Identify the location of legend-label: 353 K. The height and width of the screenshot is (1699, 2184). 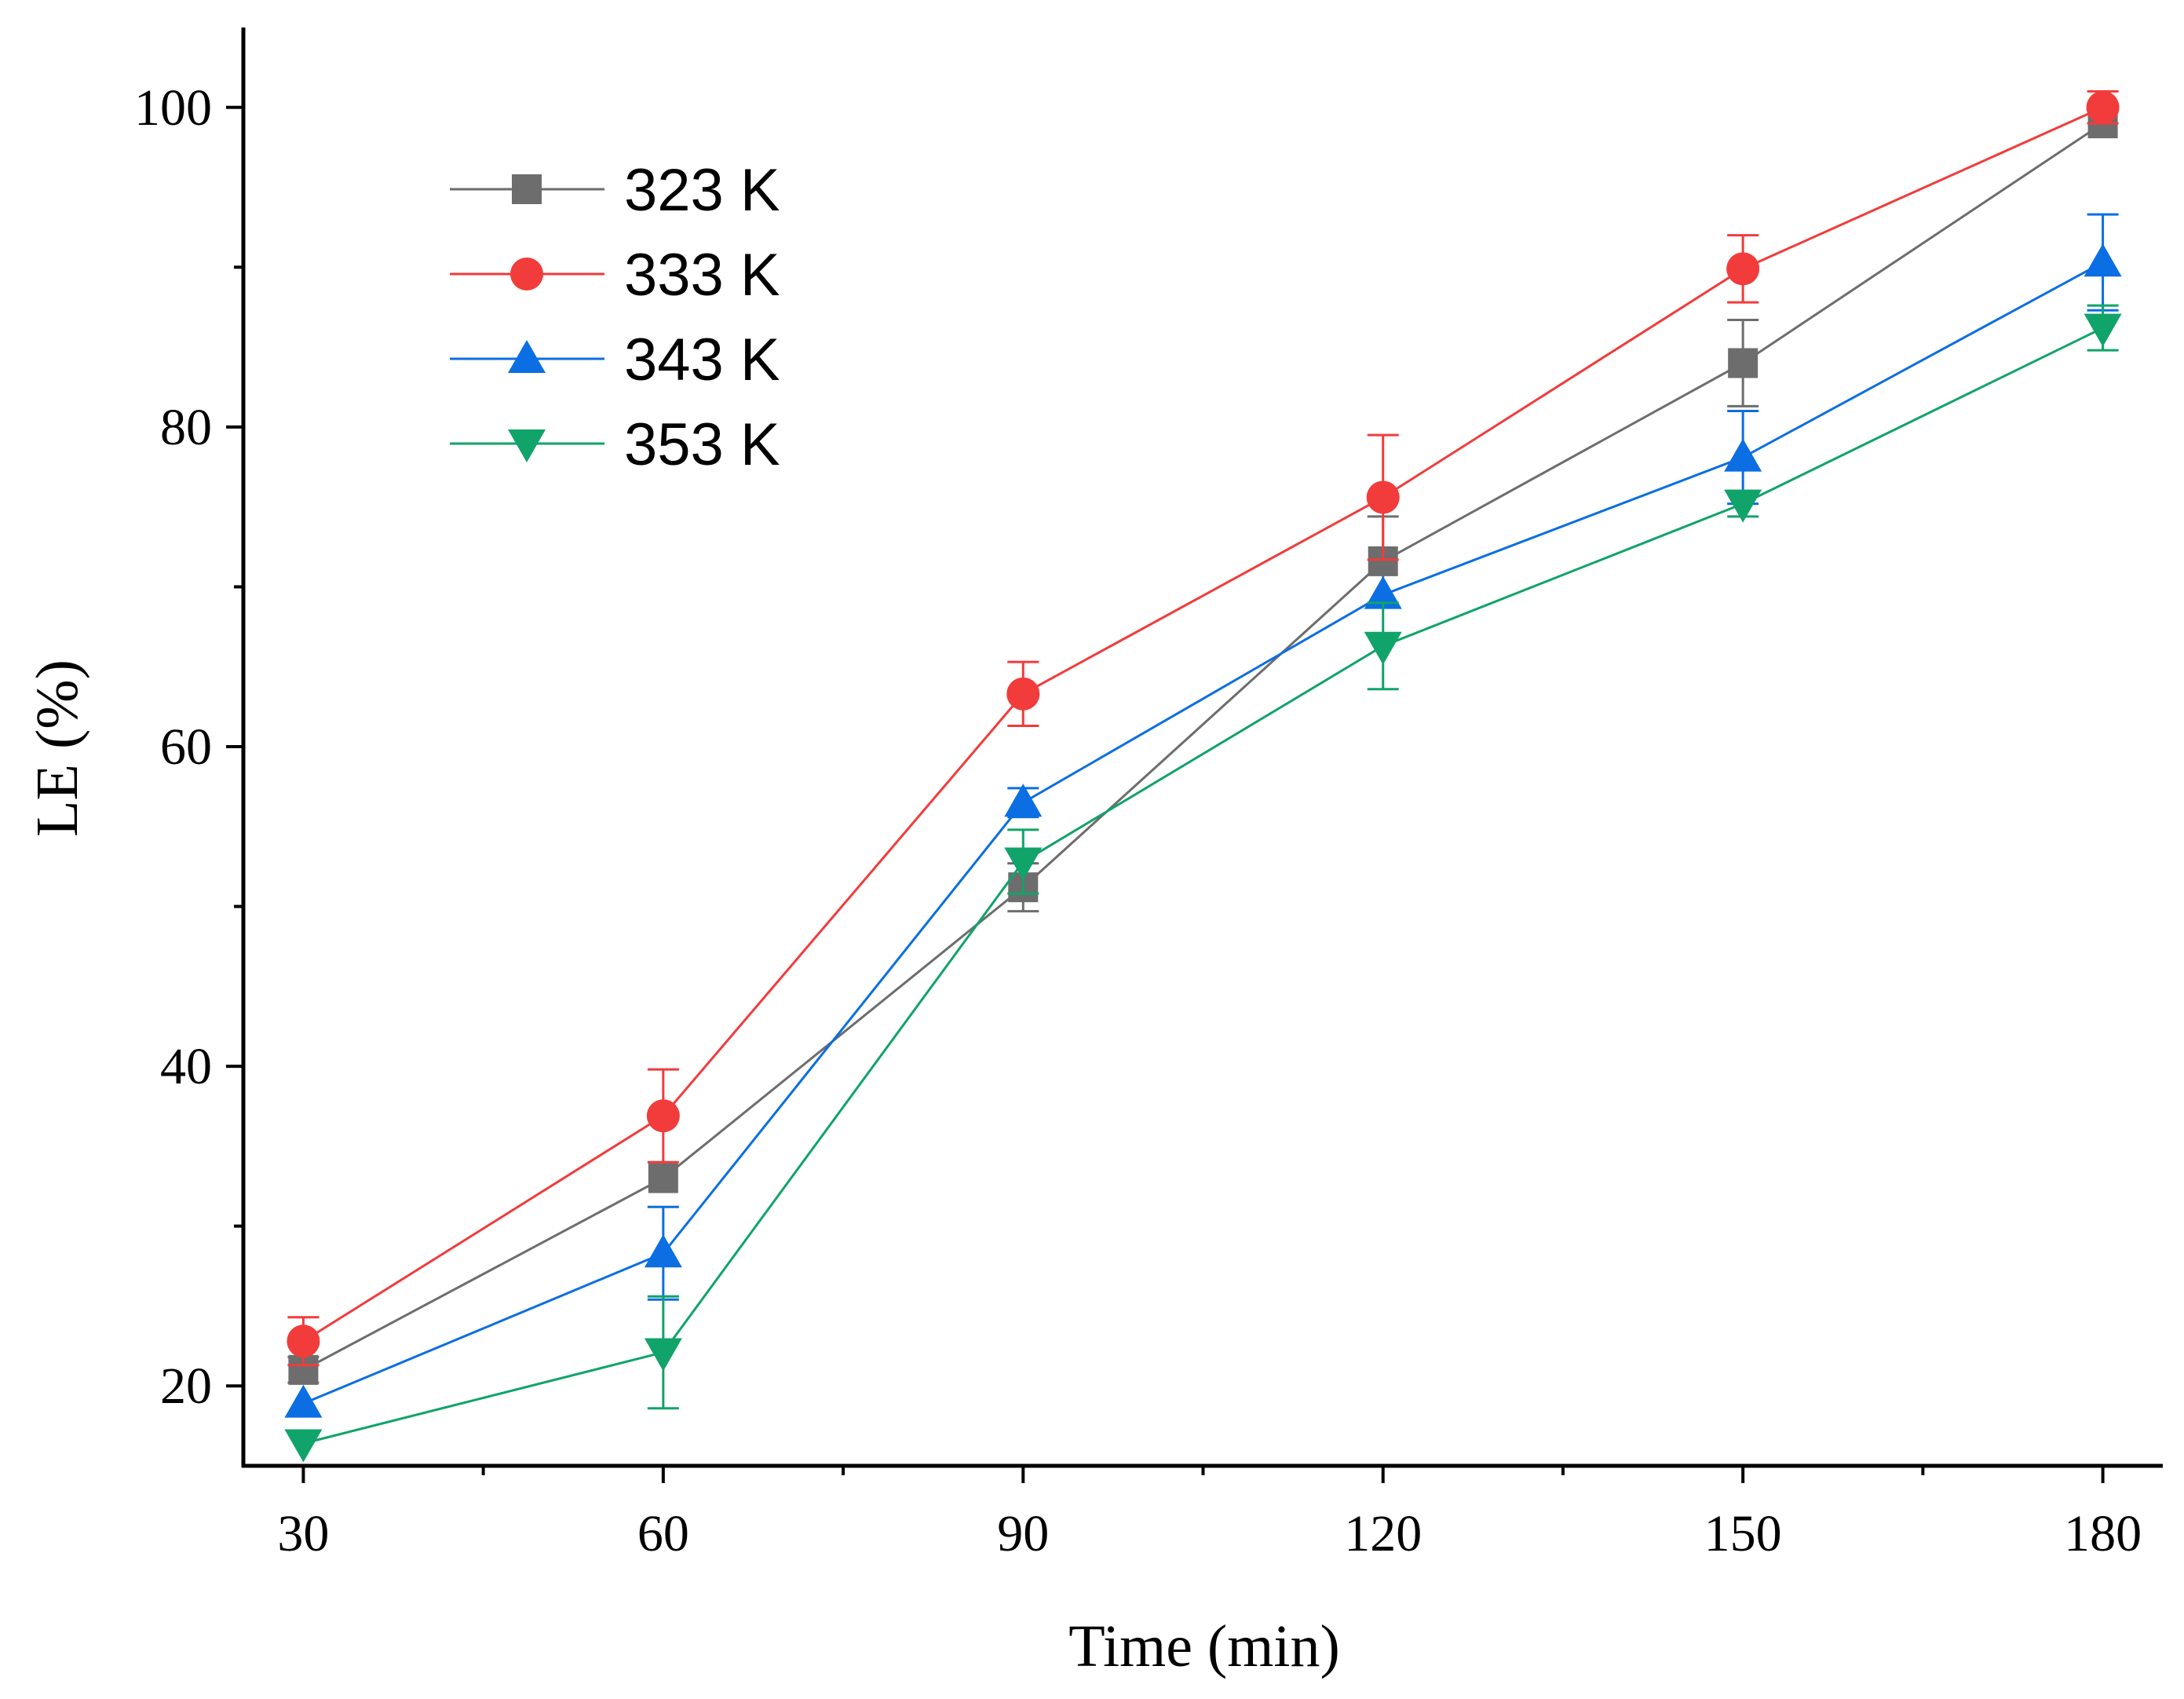
(702, 444).